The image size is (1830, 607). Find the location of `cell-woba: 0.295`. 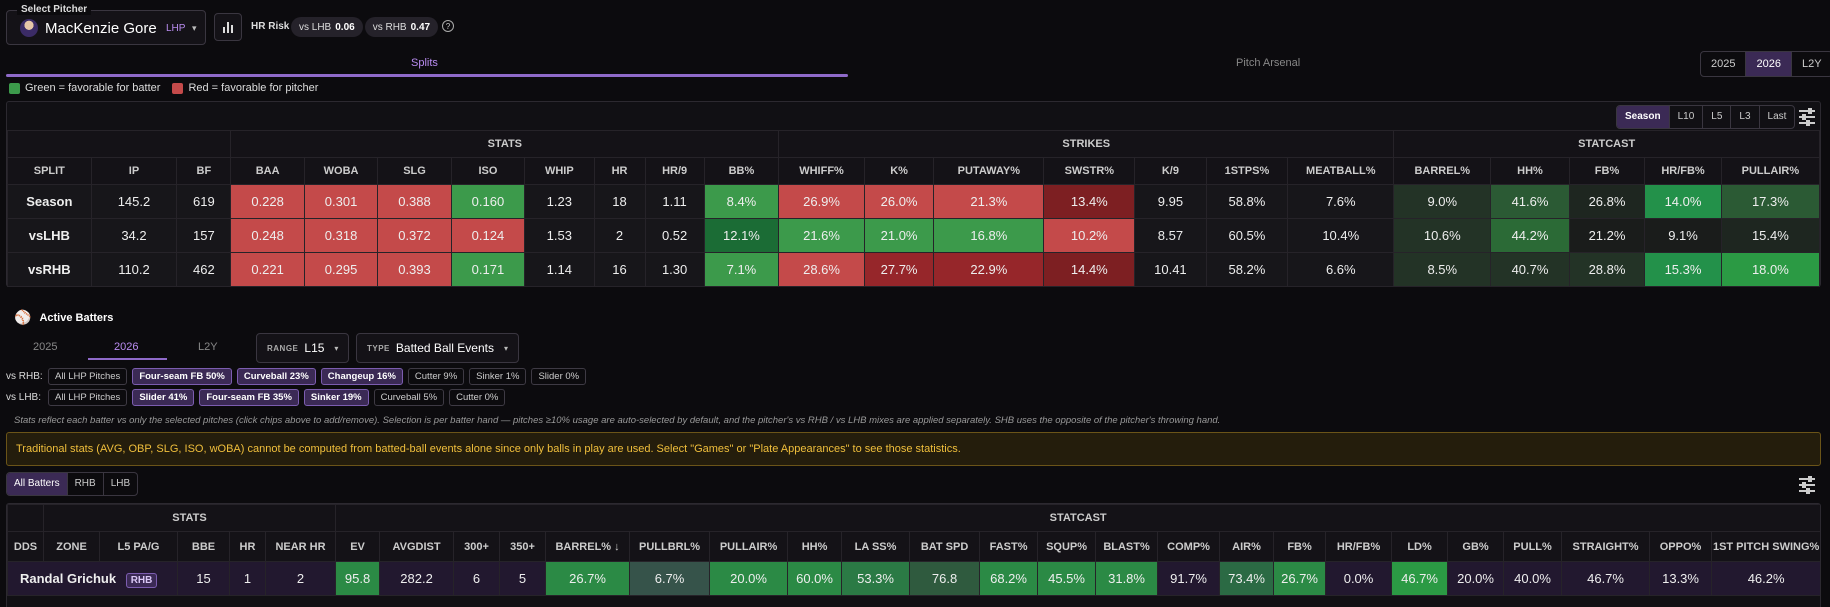

cell-woba: 0.295 is located at coordinates (341, 269).